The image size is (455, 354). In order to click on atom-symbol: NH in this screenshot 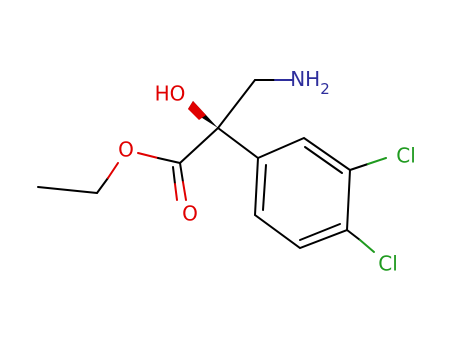, I will do `click(305, 79)`.